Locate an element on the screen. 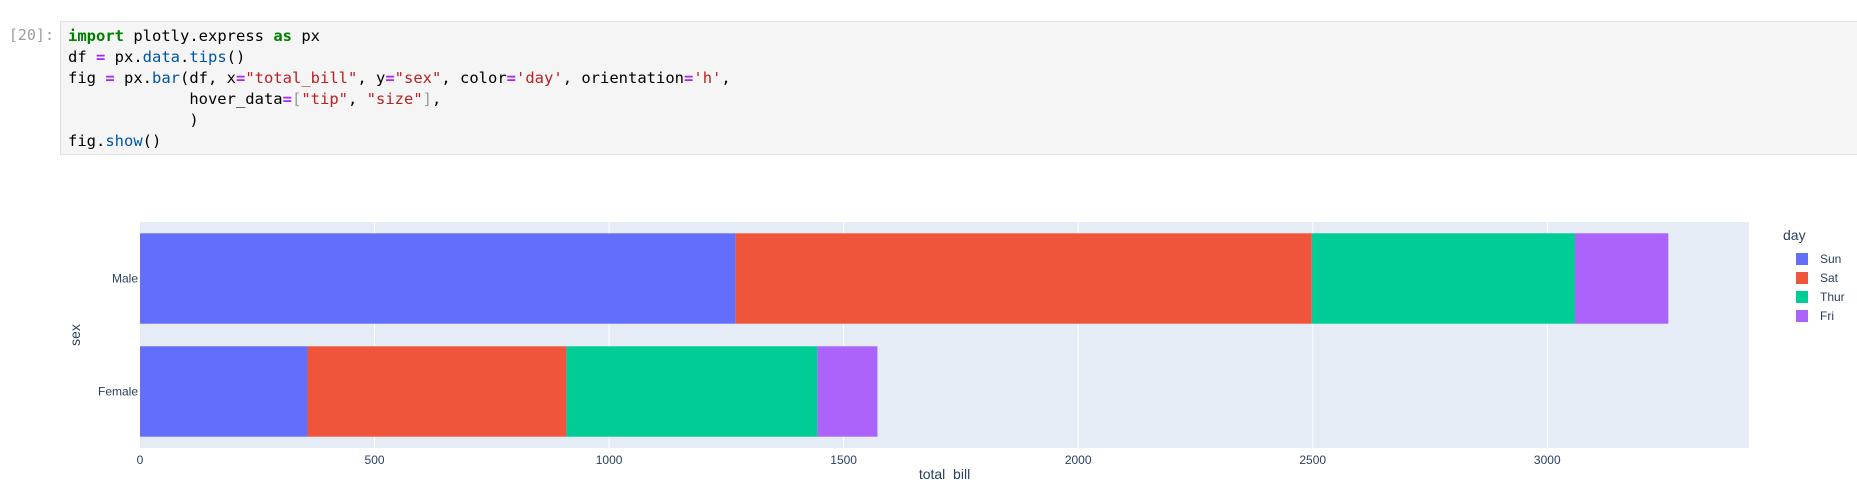 The image size is (1857, 480). x-tick-label: 500 is located at coordinates (375, 460).